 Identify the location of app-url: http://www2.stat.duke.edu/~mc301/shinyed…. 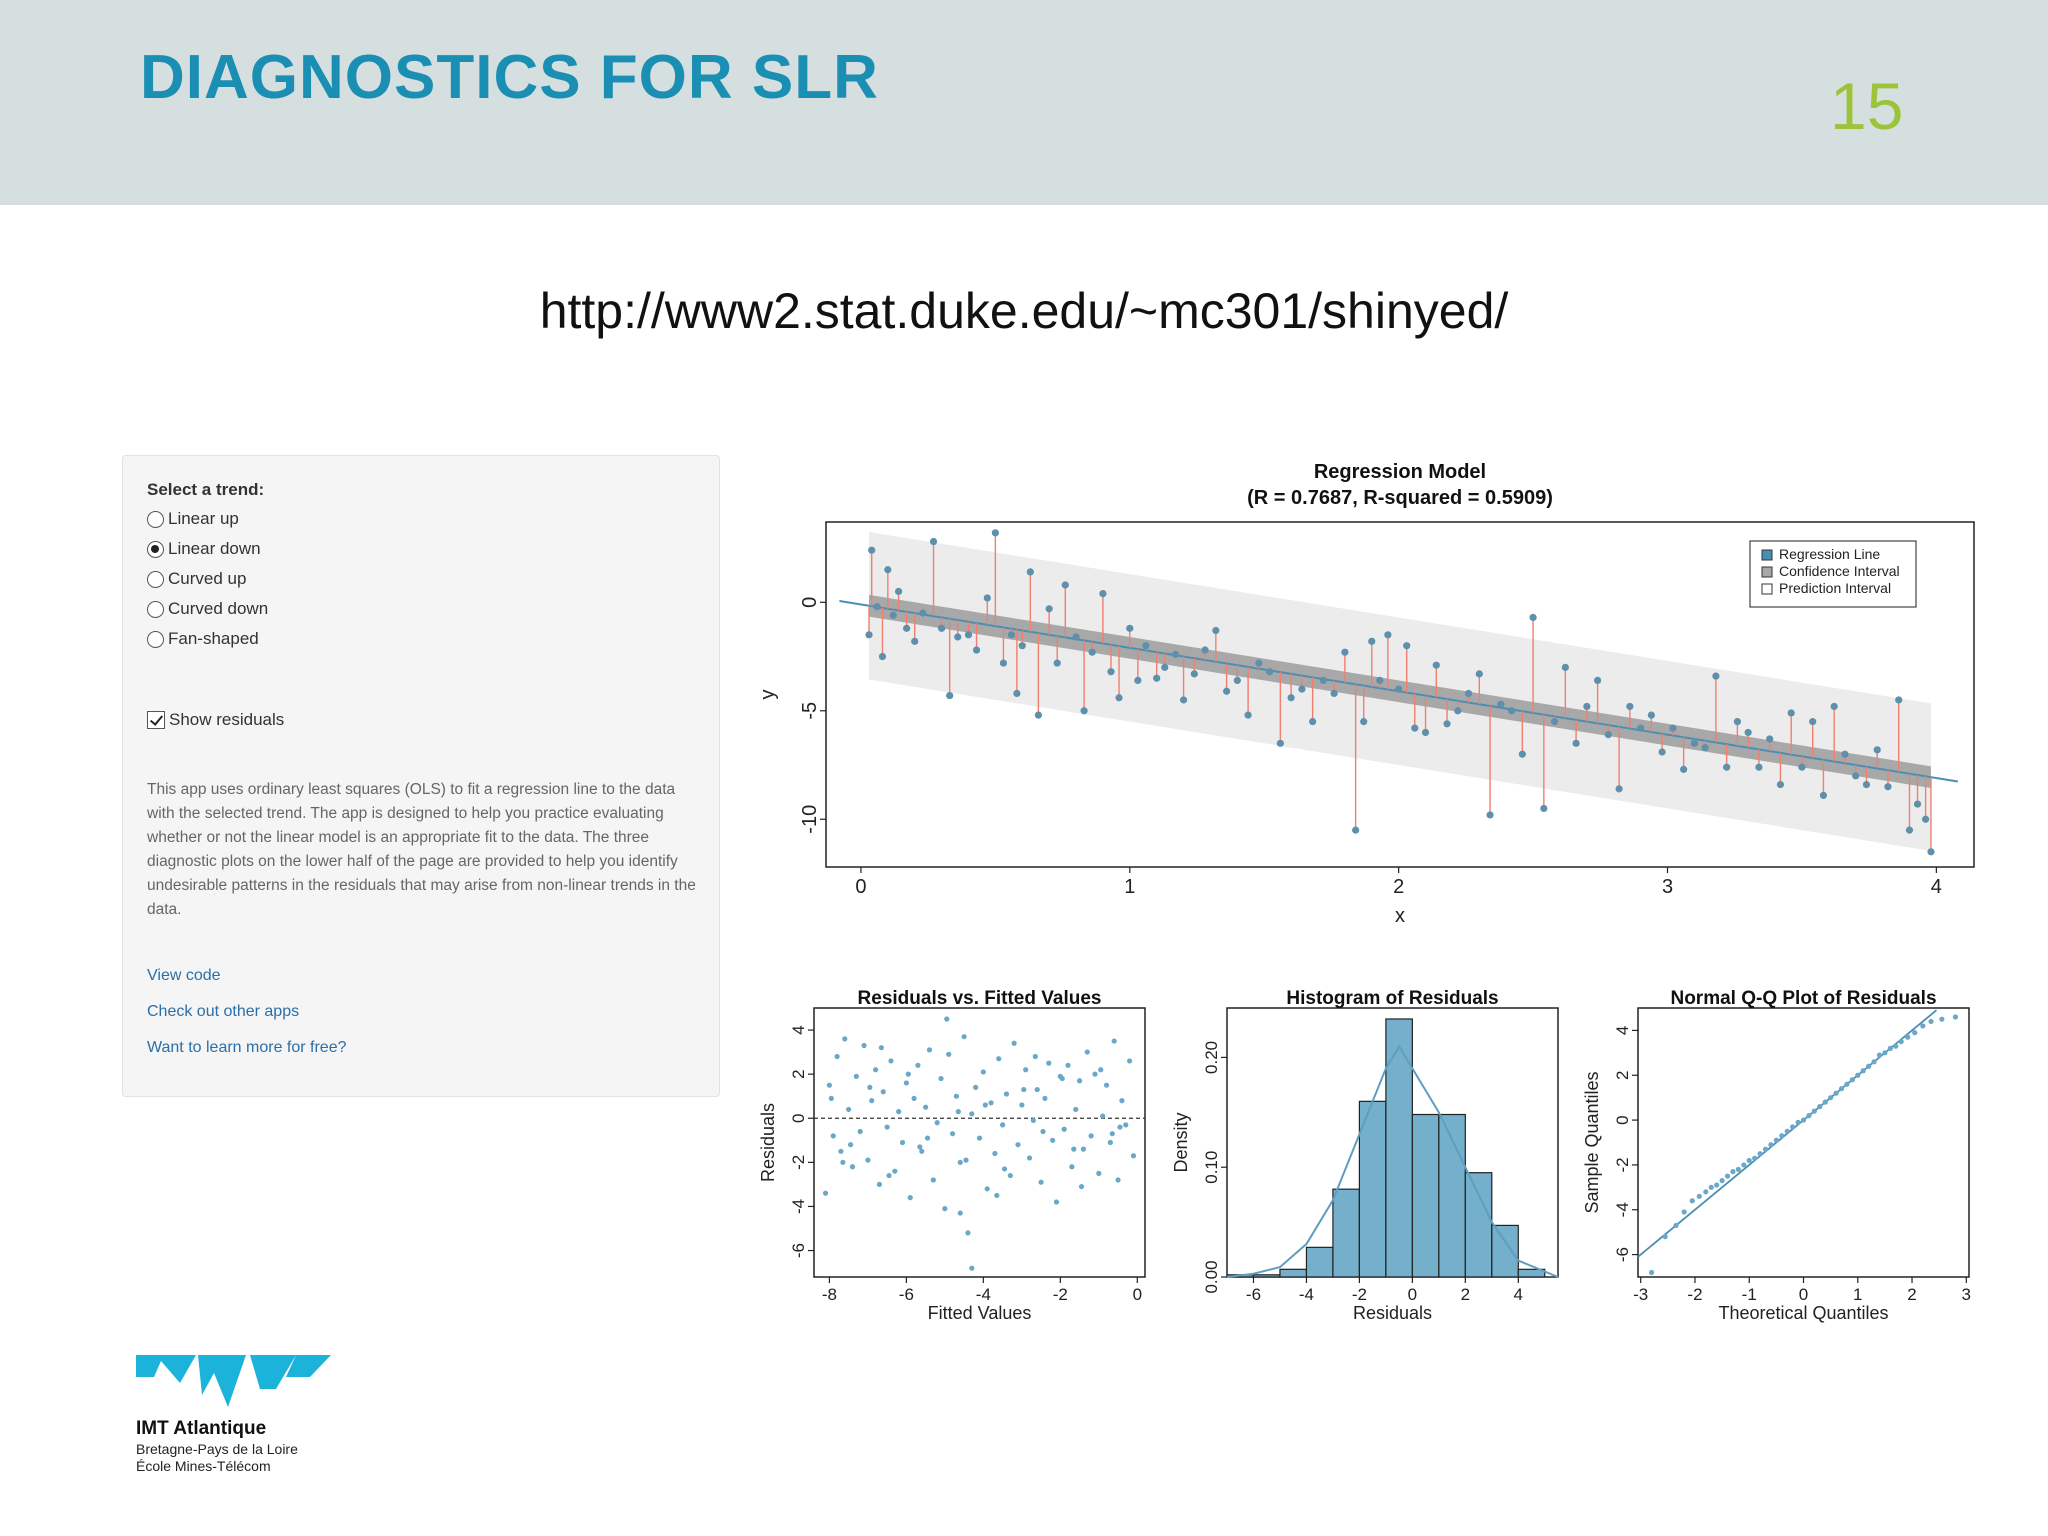
(1024, 311).